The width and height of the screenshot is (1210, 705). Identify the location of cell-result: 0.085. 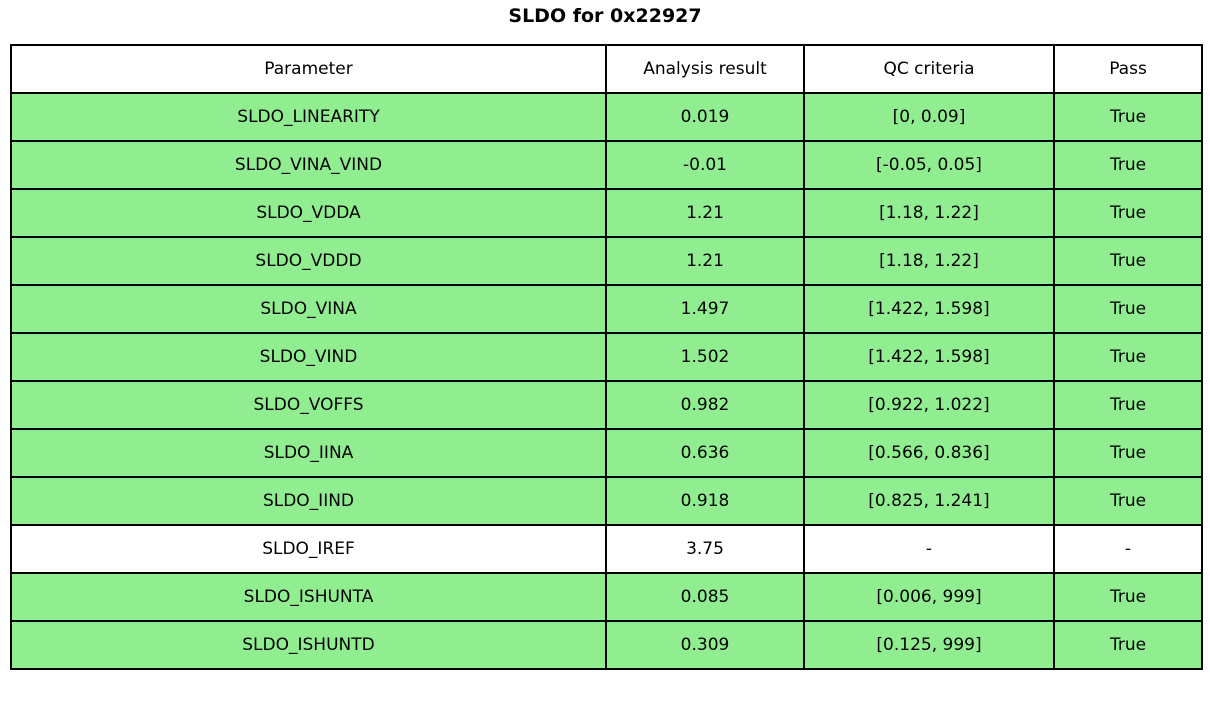
(705, 597).